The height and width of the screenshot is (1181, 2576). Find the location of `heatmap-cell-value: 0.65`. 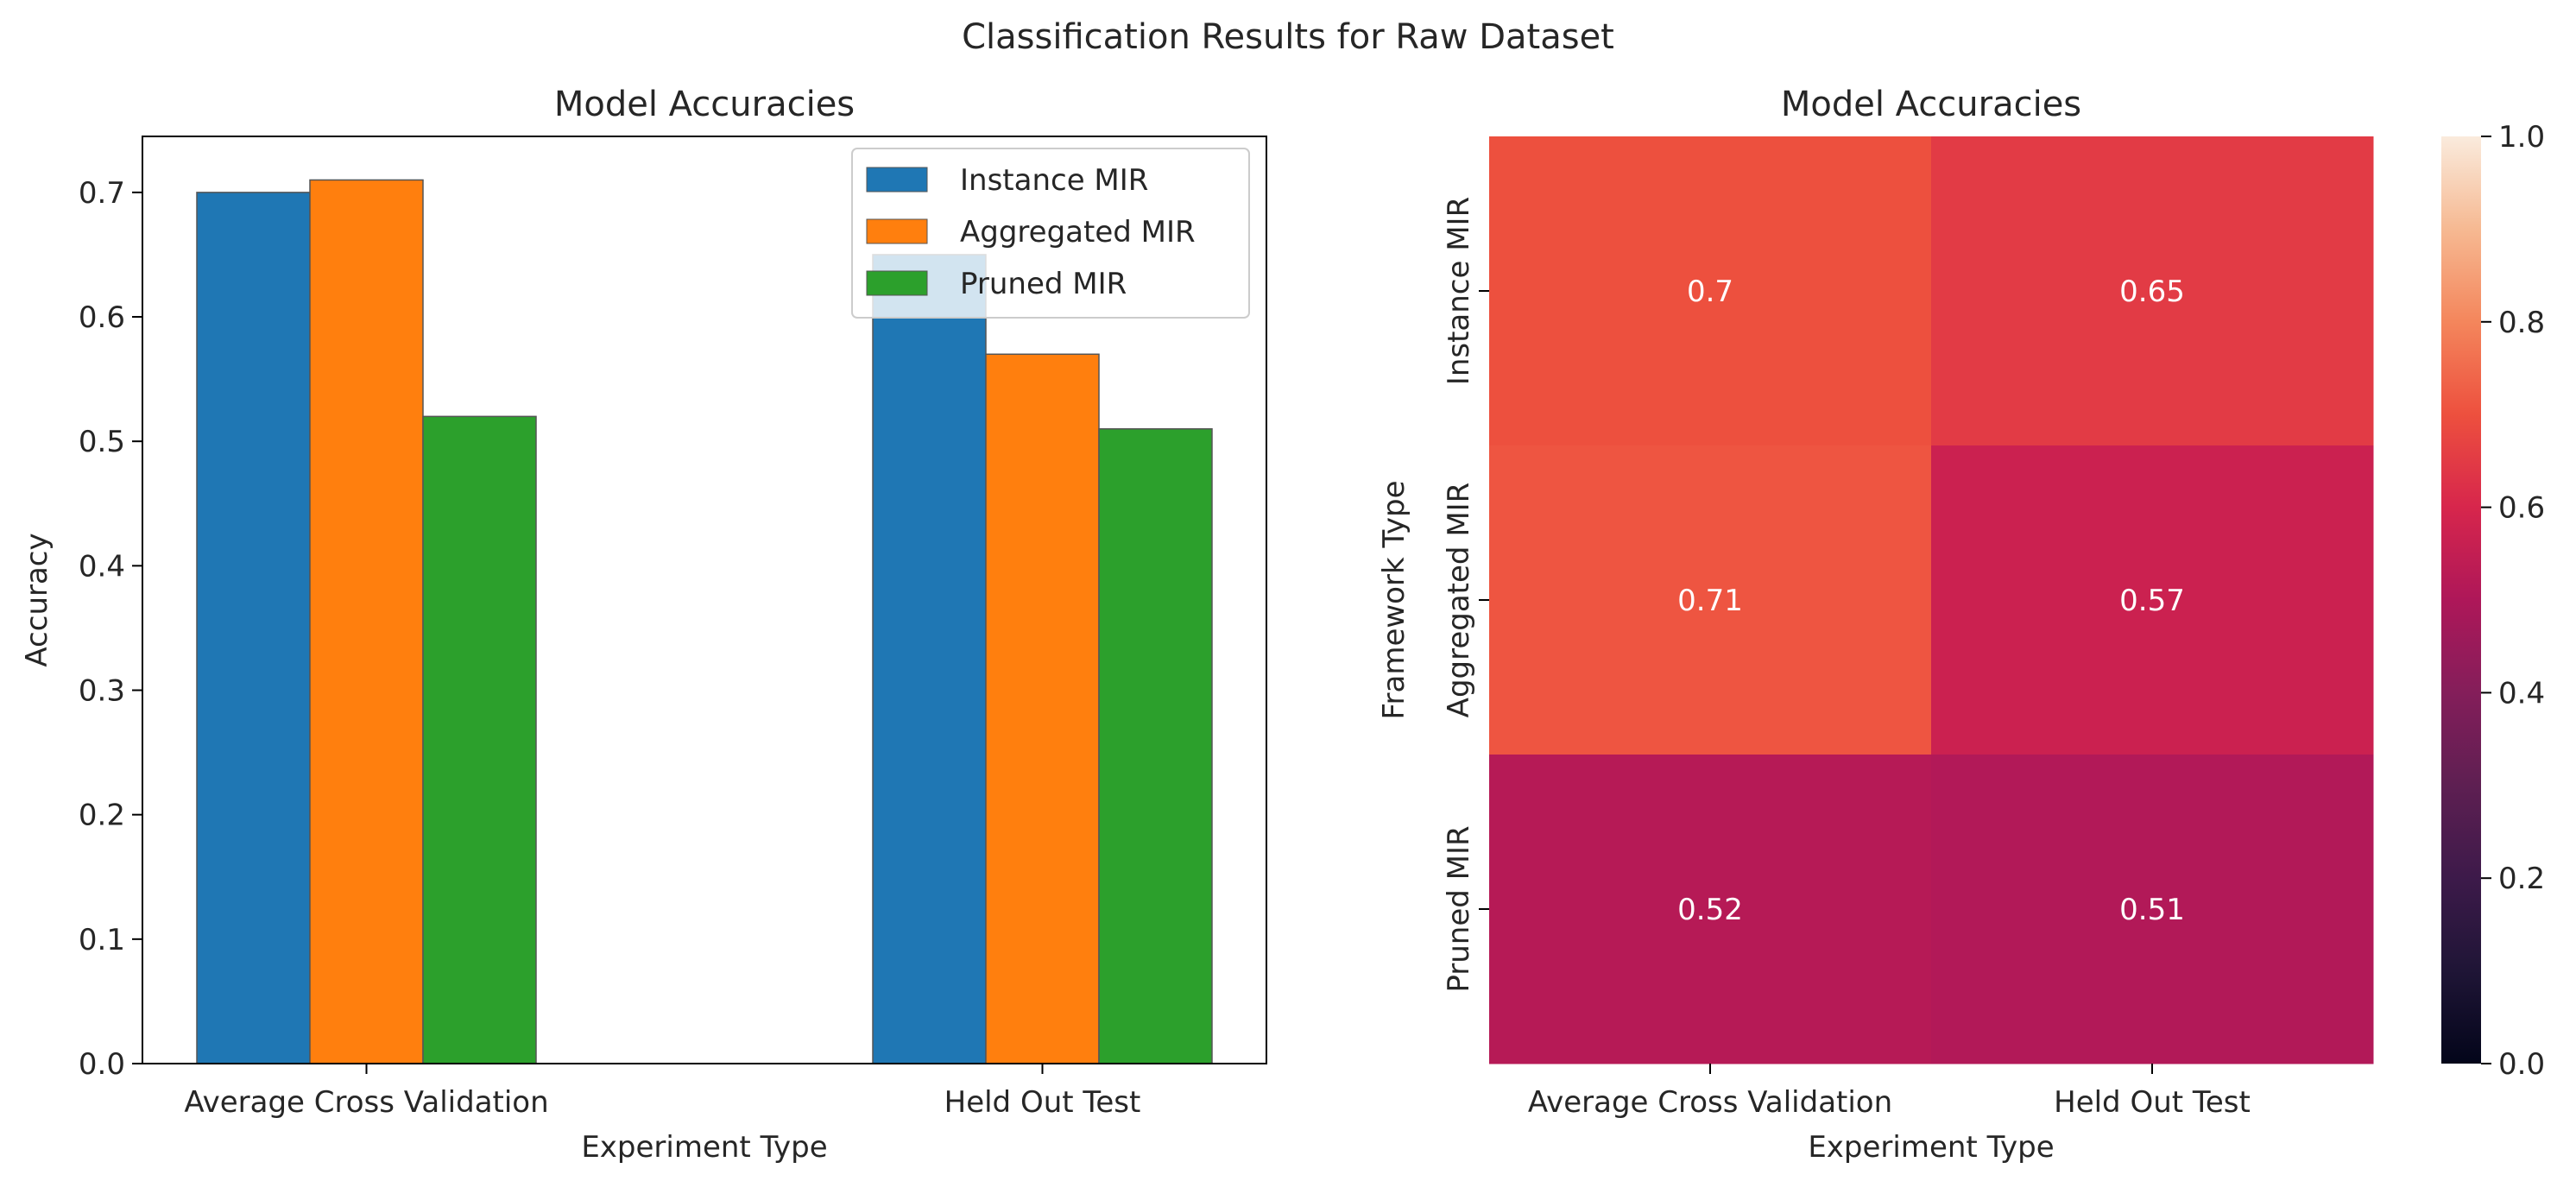

heatmap-cell-value: 0.65 is located at coordinates (2152, 292).